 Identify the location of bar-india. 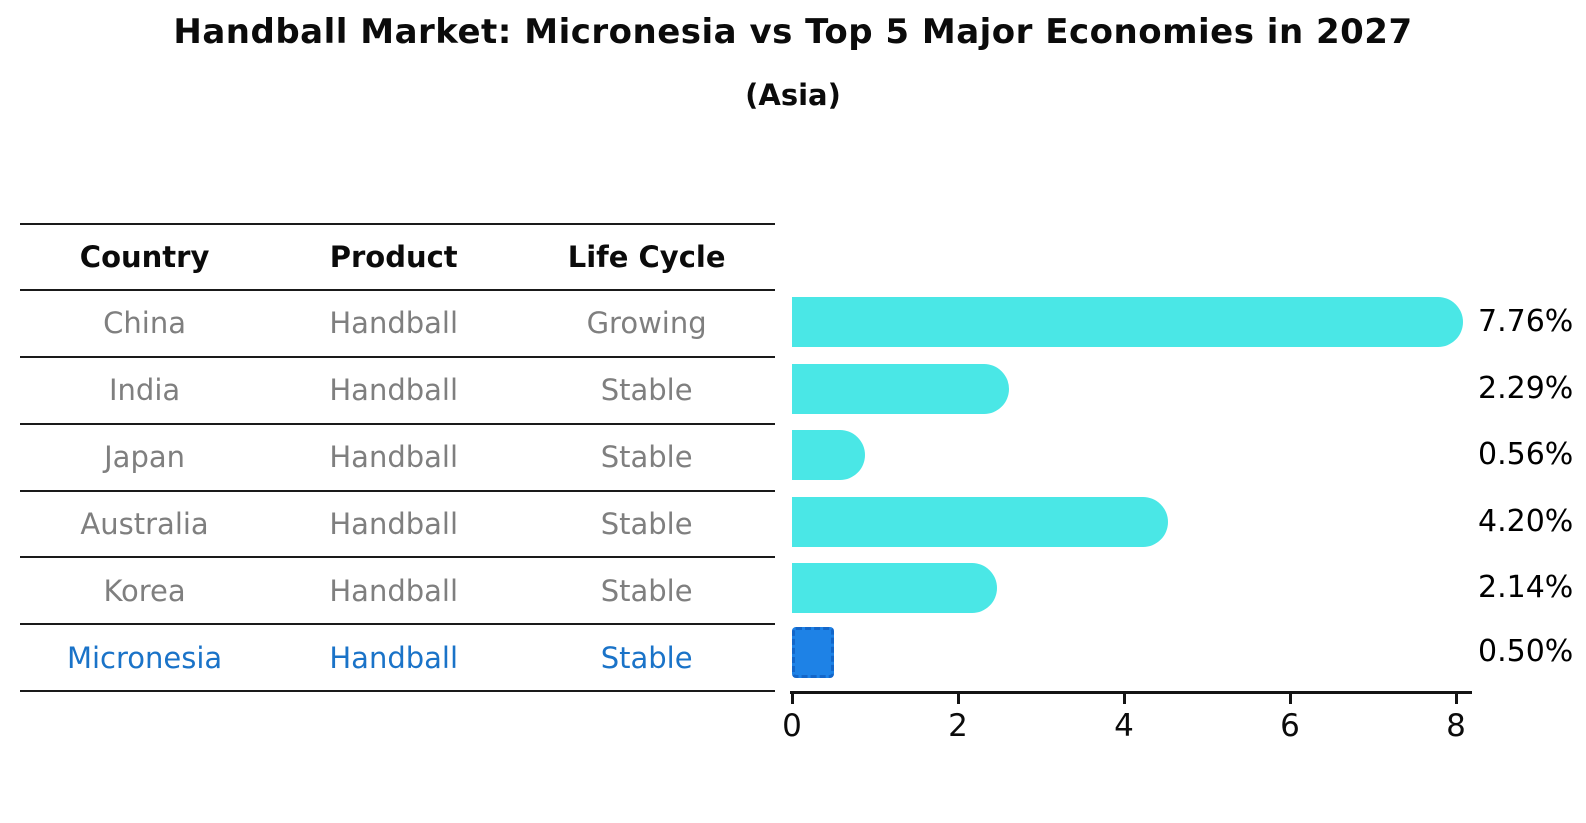
(900, 389).